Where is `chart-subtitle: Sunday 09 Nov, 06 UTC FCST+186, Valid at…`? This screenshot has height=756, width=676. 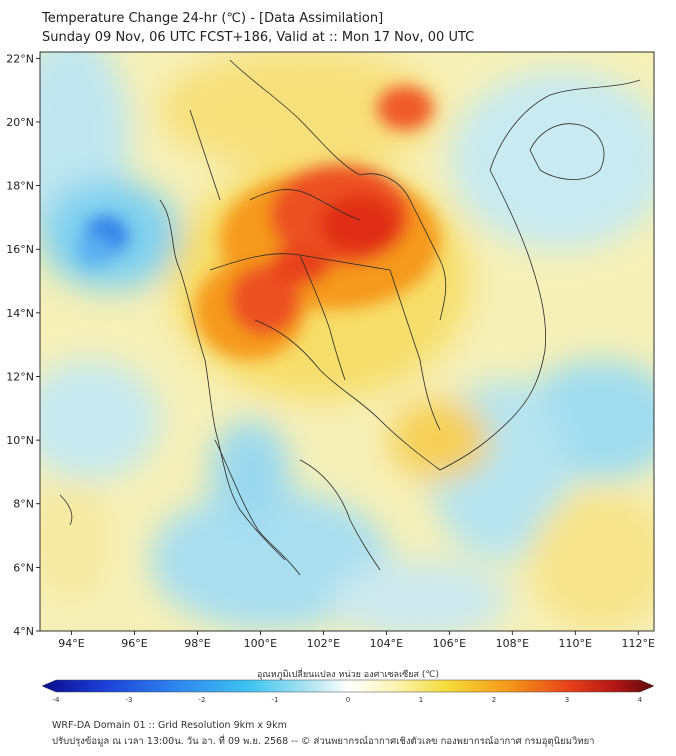 chart-subtitle: Sunday 09 Nov, 06 UTC FCST+186, Valid at… is located at coordinates (258, 37).